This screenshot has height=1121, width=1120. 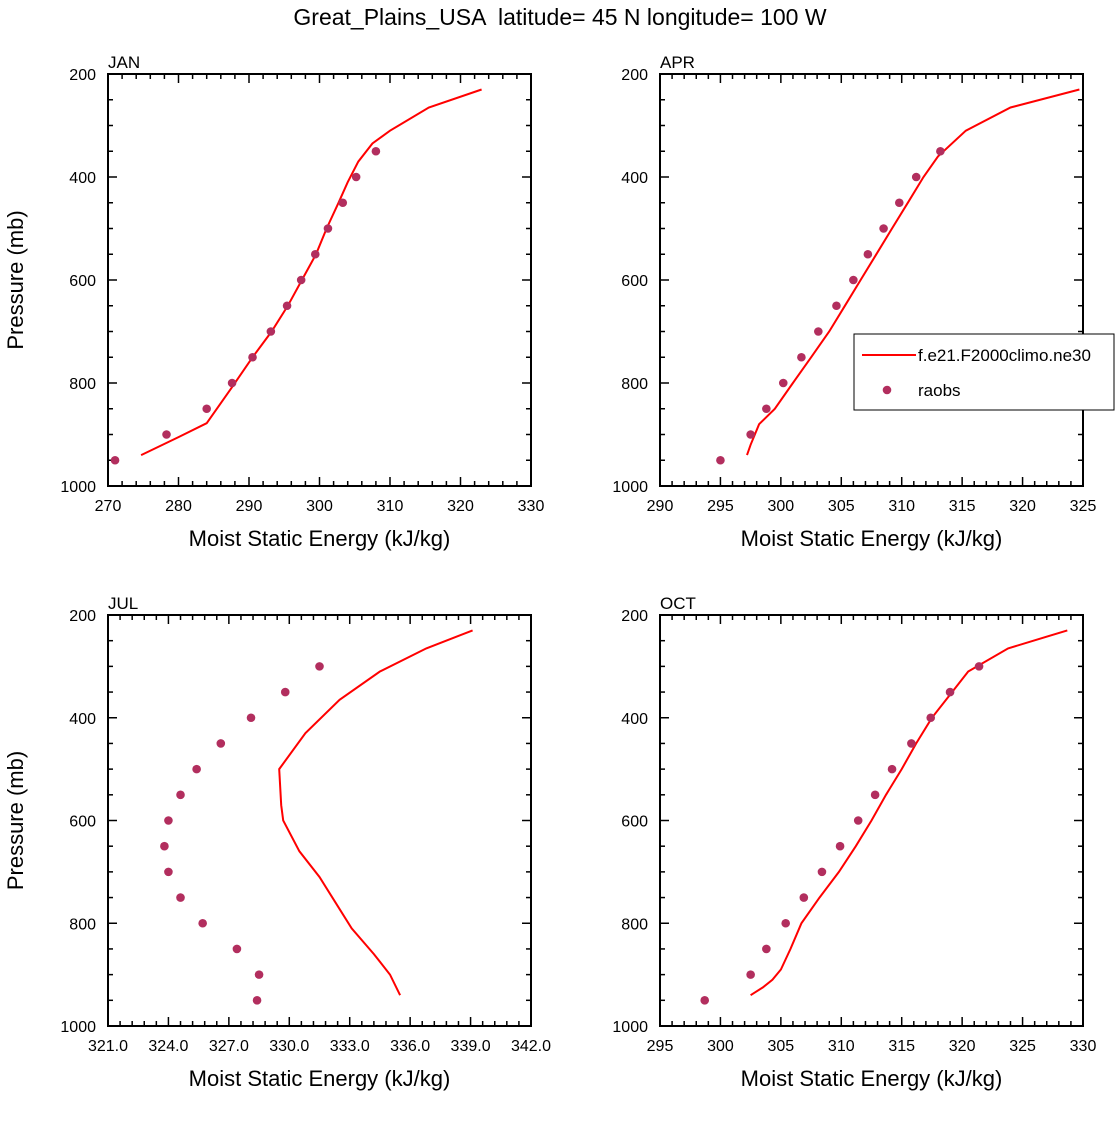 I want to click on x-tick-label: 342.0, so click(x=531, y=1046).